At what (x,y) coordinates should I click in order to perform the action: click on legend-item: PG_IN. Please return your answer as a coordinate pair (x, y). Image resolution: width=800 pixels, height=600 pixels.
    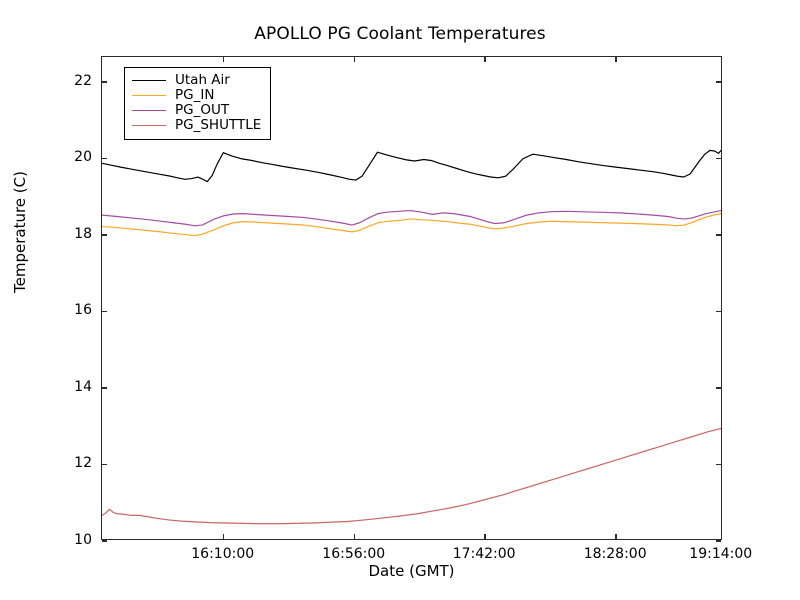
    Looking at the image, I should click on (196, 95).